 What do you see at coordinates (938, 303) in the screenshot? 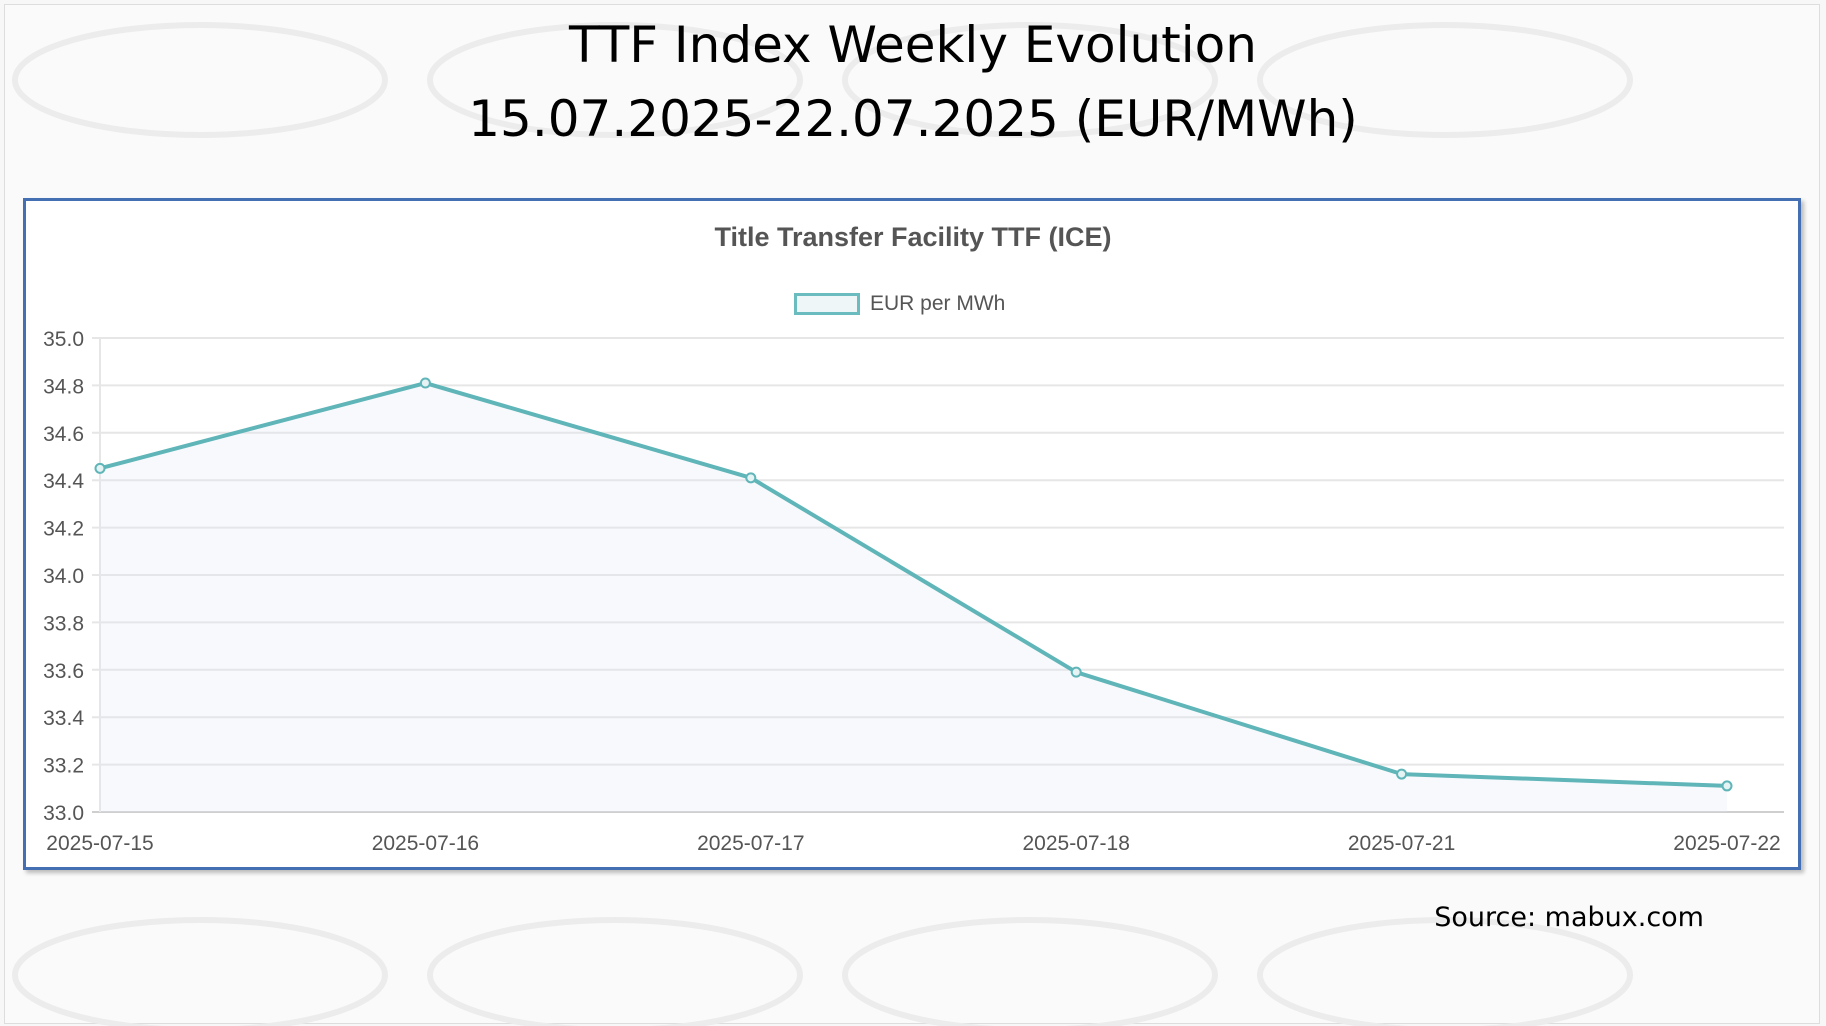
I see `legend-label: EUR per MWh` at bounding box center [938, 303].